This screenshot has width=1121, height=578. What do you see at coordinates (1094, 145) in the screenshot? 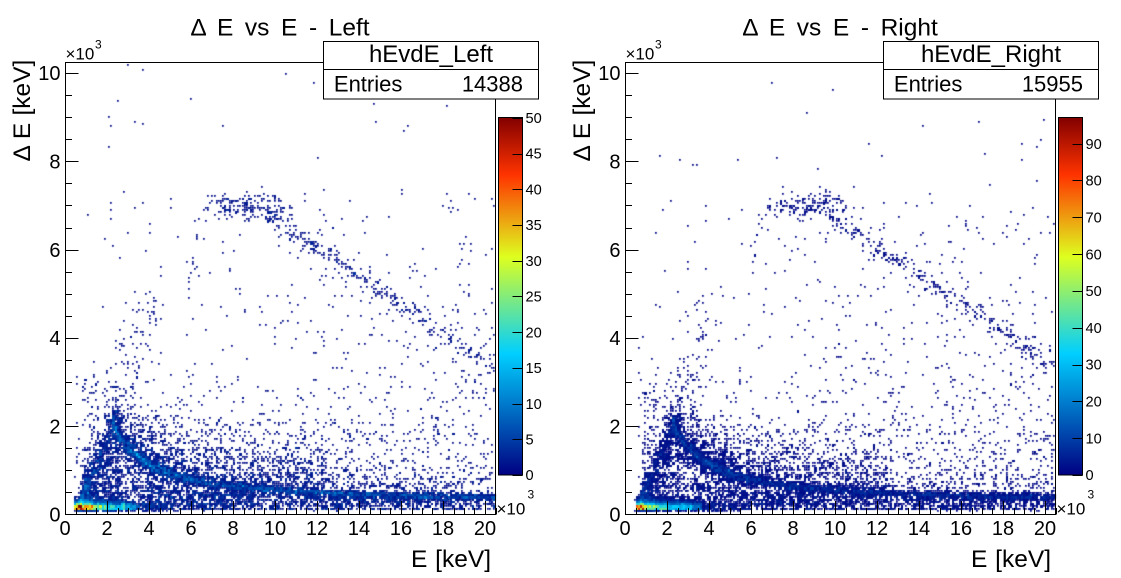
I see `svg-text: 90` at bounding box center [1094, 145].